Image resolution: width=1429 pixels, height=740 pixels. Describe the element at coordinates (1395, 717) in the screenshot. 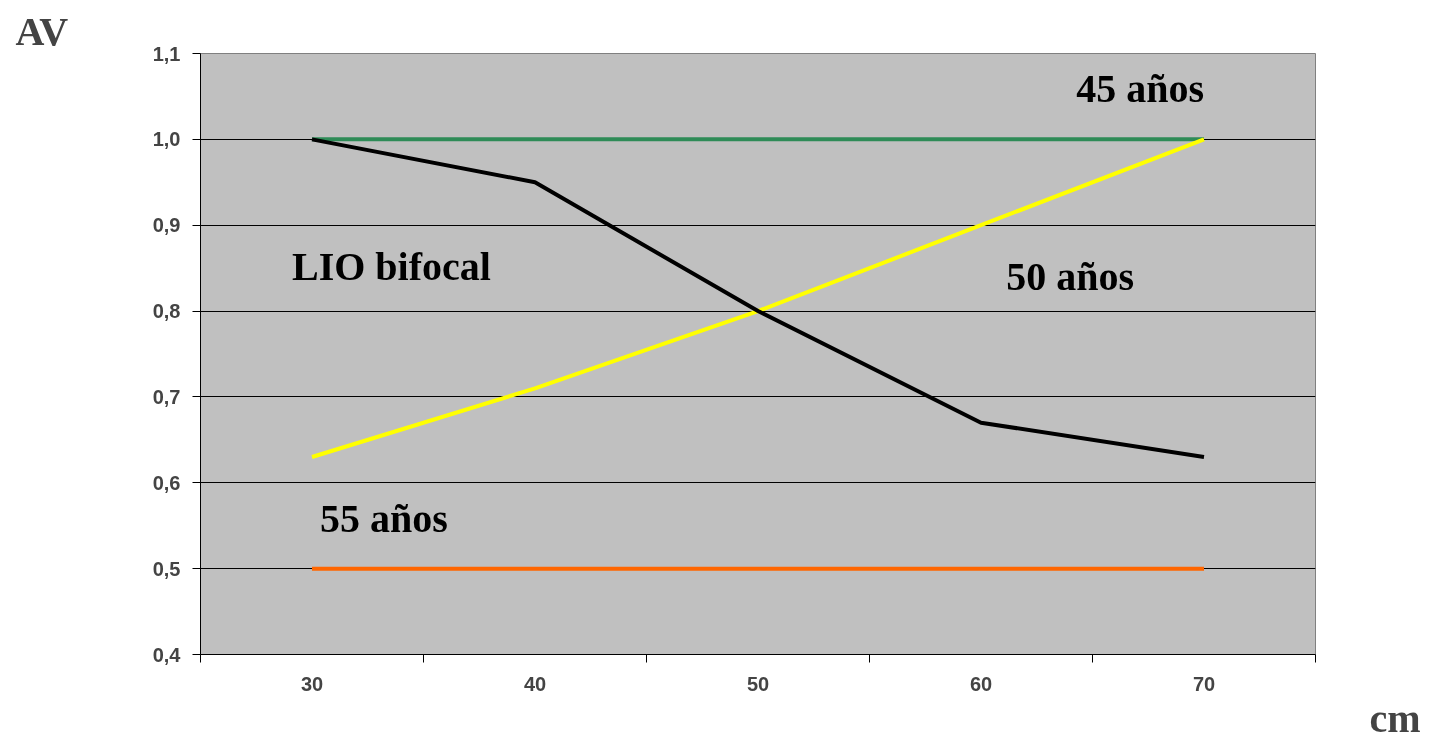

I see `x-axis-title: cm` at that location.